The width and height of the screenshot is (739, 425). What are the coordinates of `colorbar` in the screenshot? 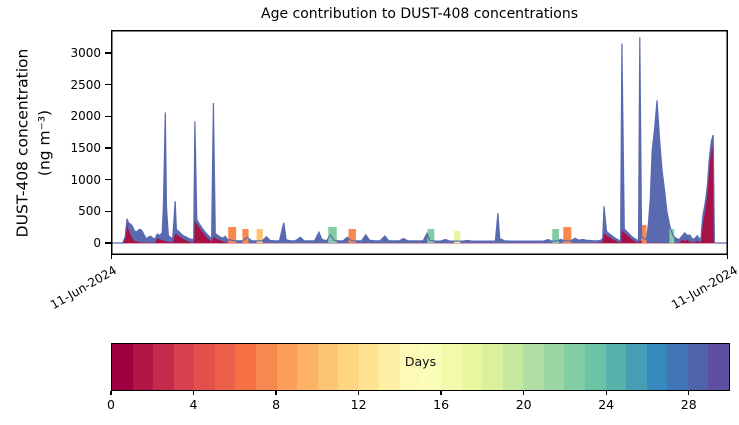 It's located at (420, 367).